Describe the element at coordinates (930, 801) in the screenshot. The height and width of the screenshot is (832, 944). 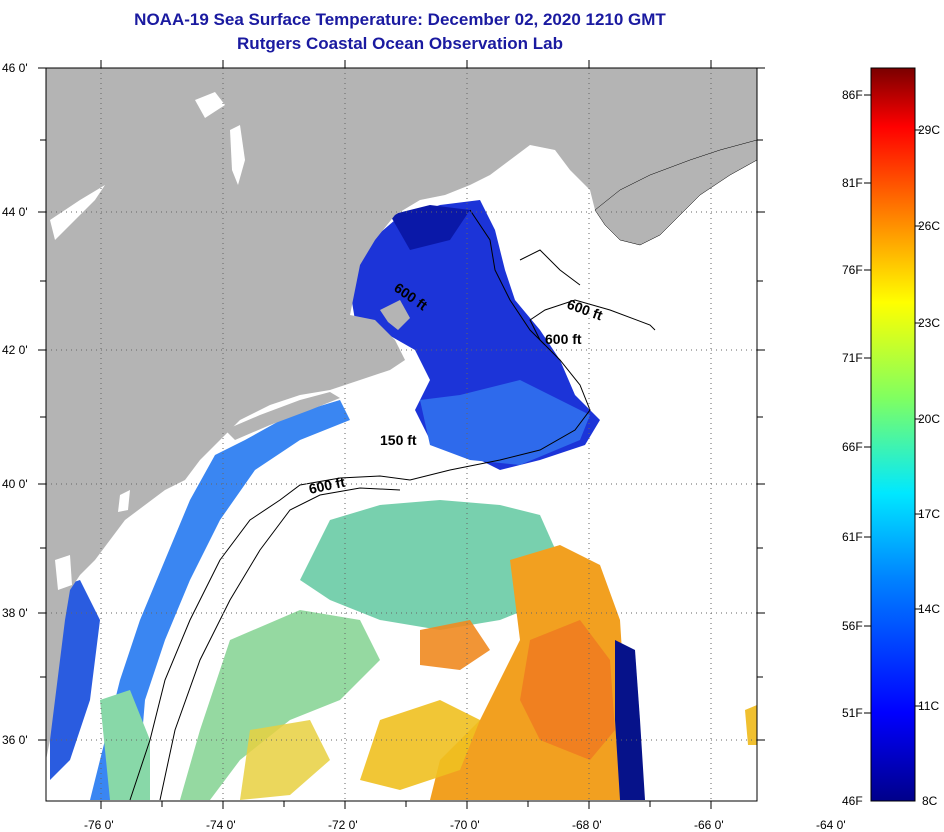
I see `colorbar-c-label: 8C` at that location.